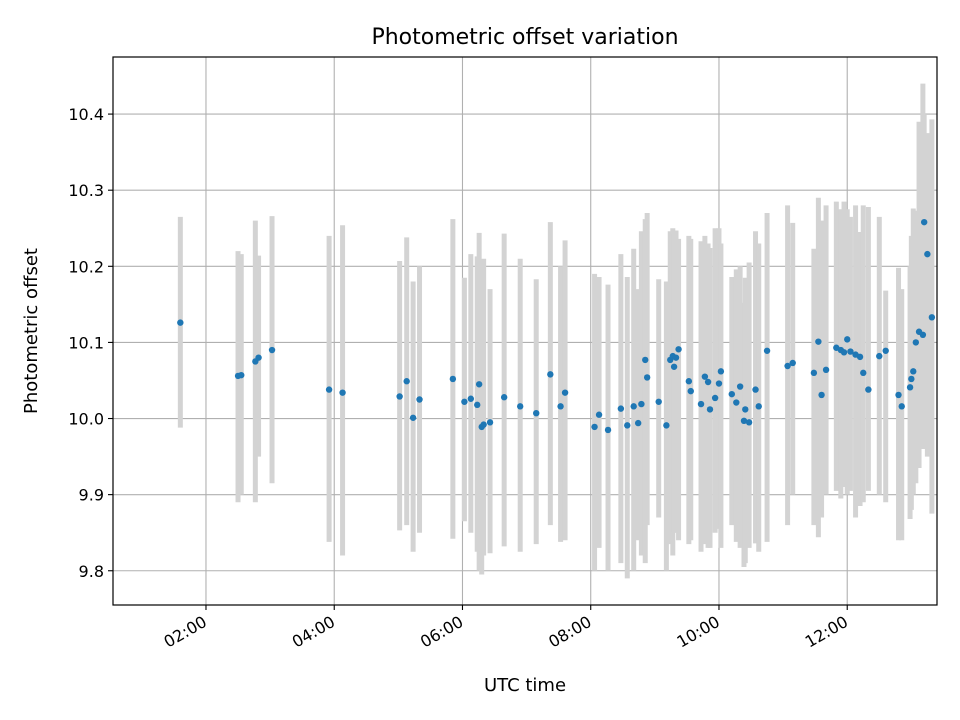 The height and width of the screenshot is (720, 960). I want to click on y-tick-label: 10.1, so click(86, 342).